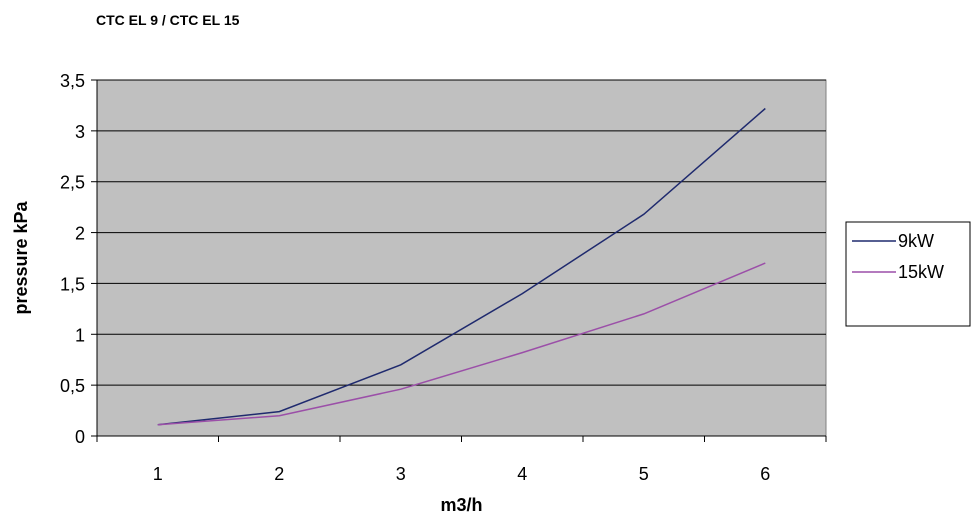 The width and height of the screenshot is (973, 526). Describe the element at coordinates (80, 335) in the screenshot. I see `y-tick-label: 1` at that location.